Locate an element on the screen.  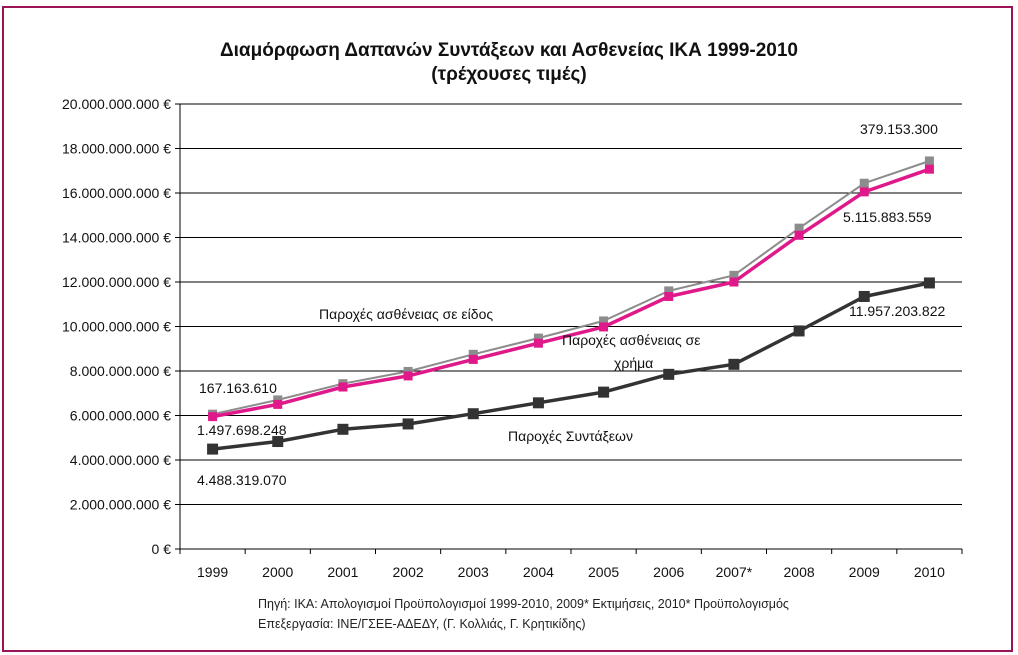
x-tick-label: 2008 is located at coordinates (799, 572).